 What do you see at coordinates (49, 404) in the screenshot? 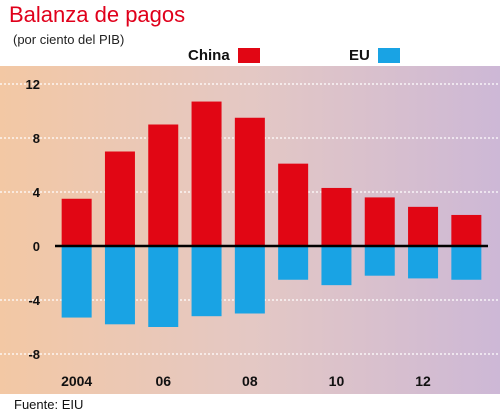
I see `source-note: Fuente: EIU` at bounding box center [49, 404].